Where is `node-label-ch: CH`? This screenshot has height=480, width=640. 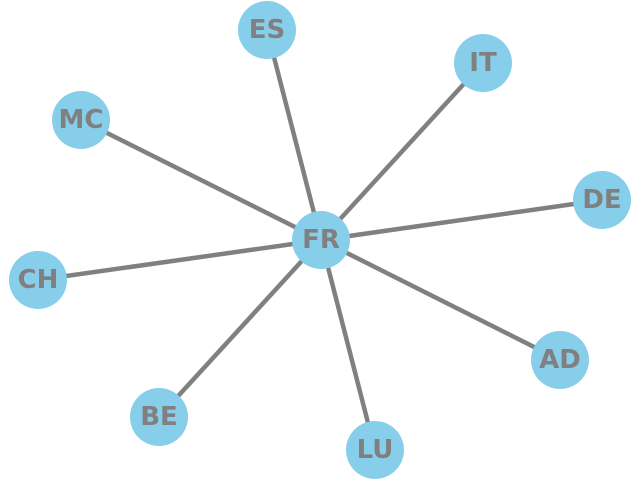 node-label-ch: CH is located at coordinates (38, 280).